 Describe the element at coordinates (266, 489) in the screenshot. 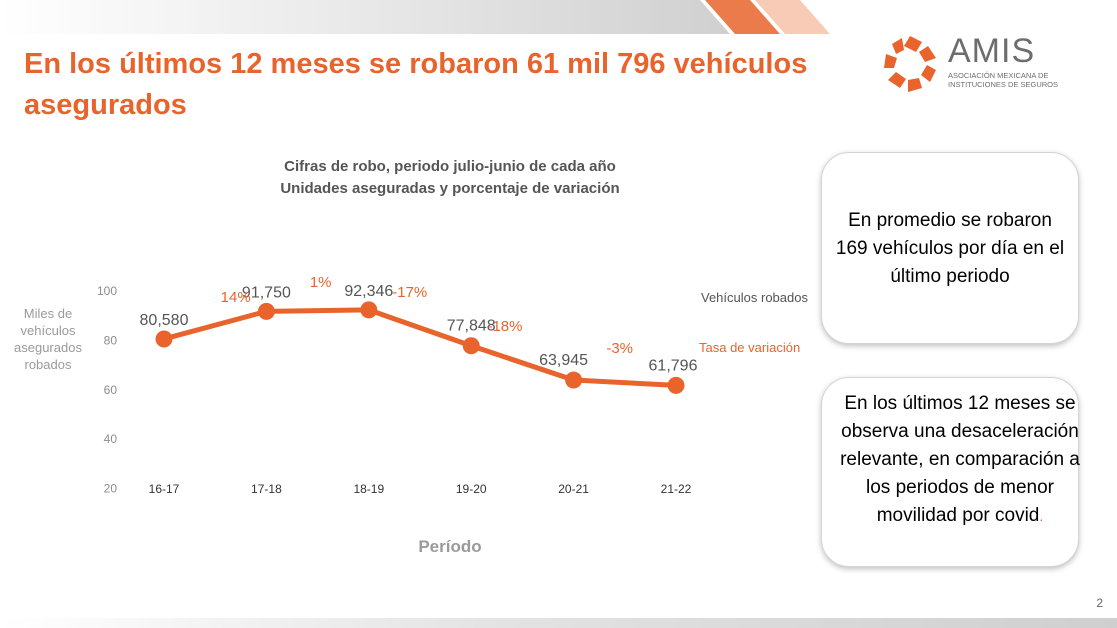

I see `x-tick-label-1: 17-18` at that location.